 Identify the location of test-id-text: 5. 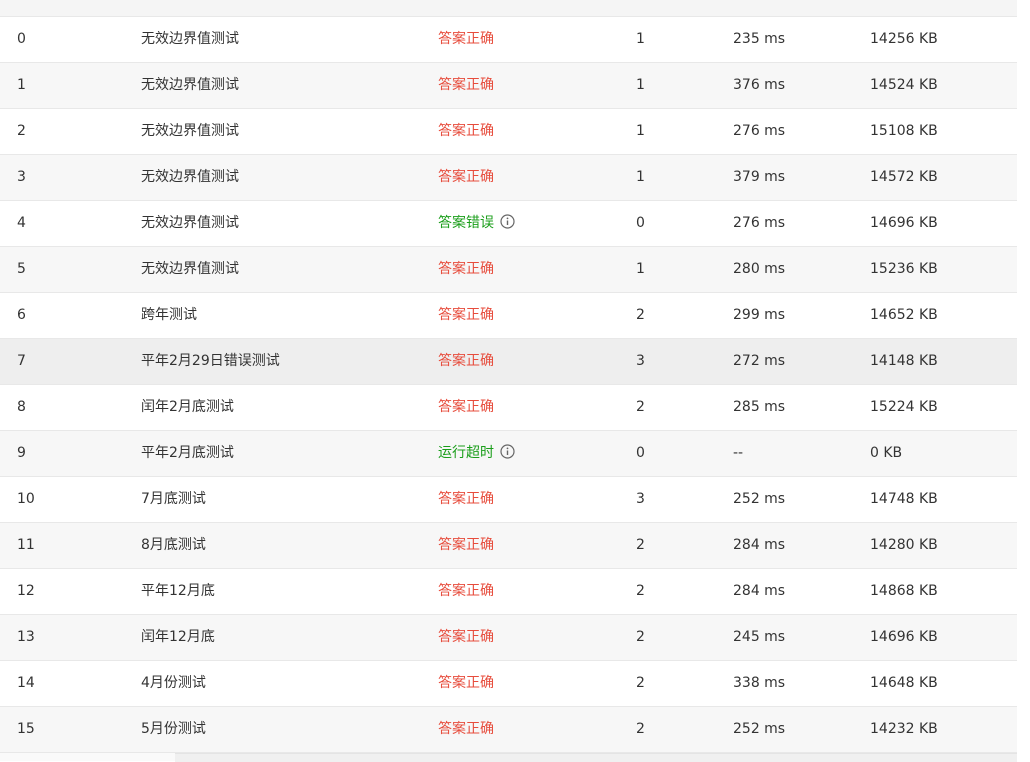
(21, 269).